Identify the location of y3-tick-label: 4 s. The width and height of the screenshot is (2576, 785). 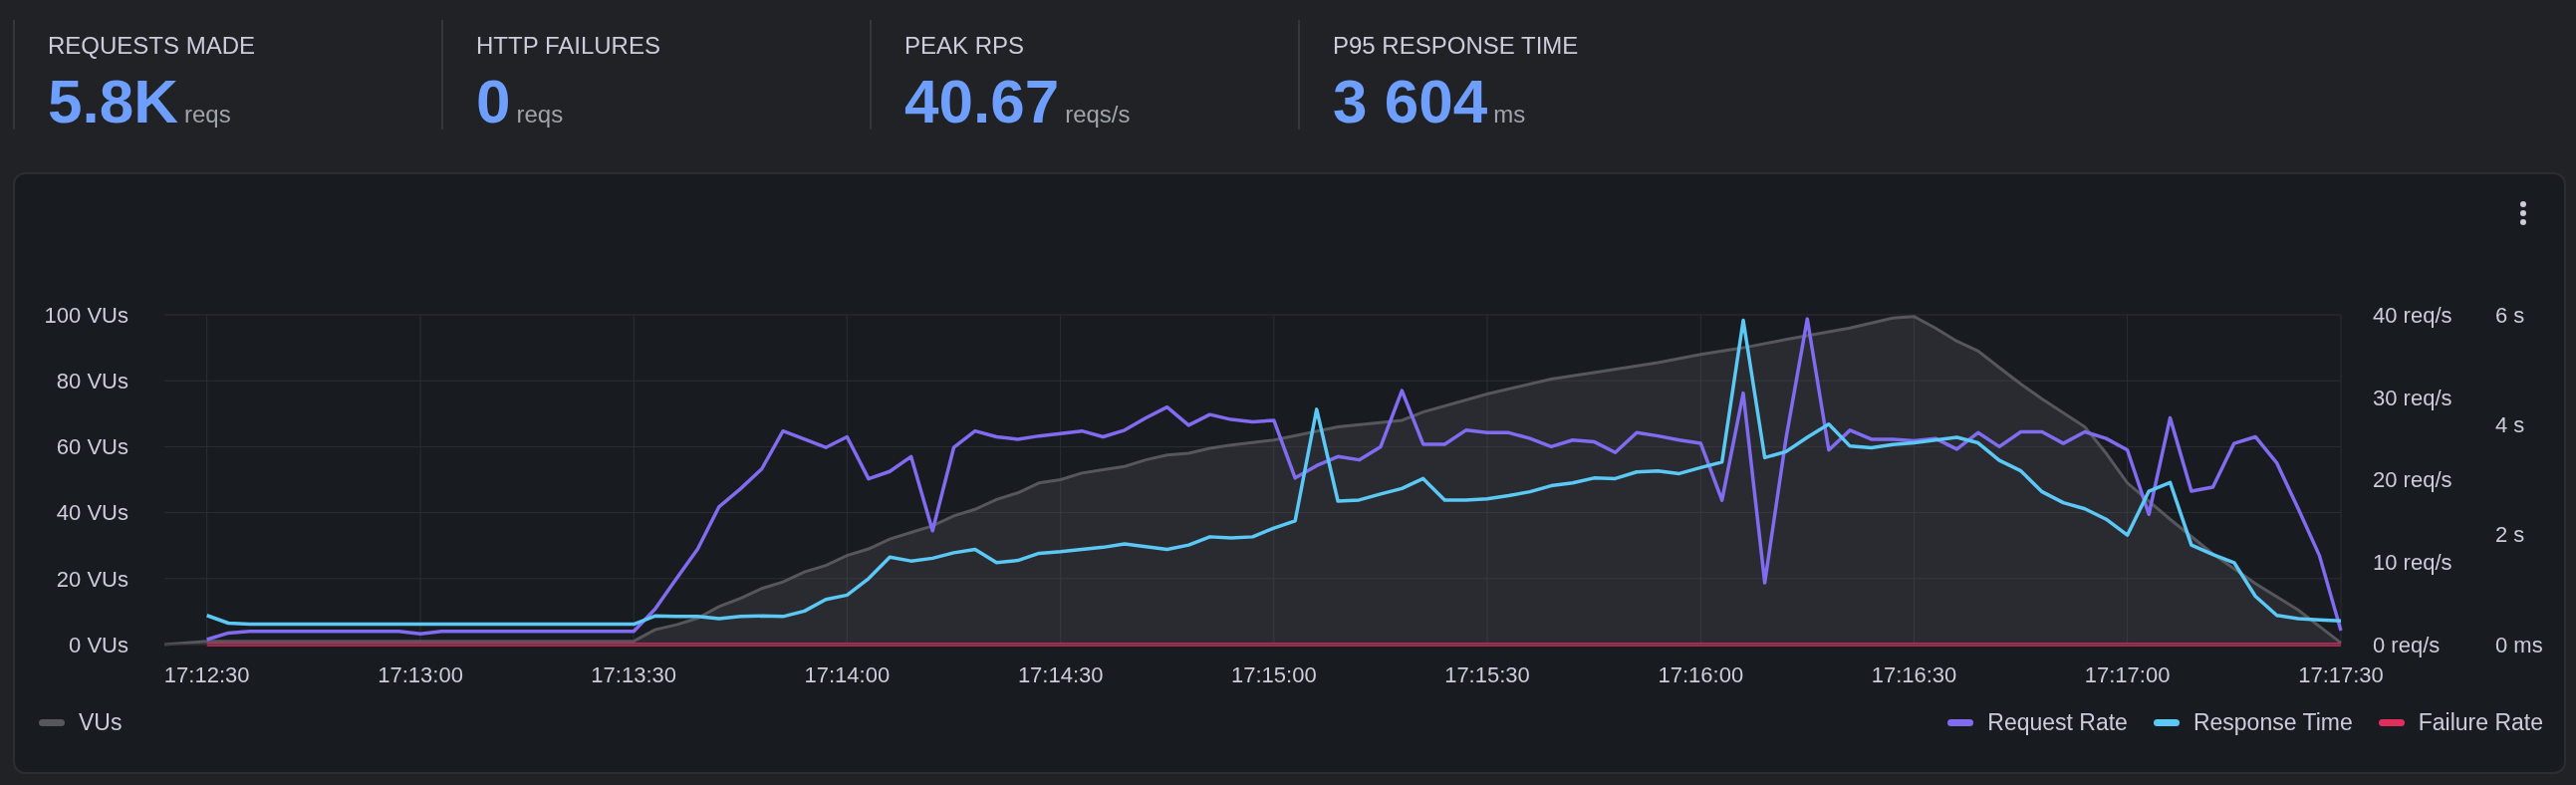
(2510, 425).